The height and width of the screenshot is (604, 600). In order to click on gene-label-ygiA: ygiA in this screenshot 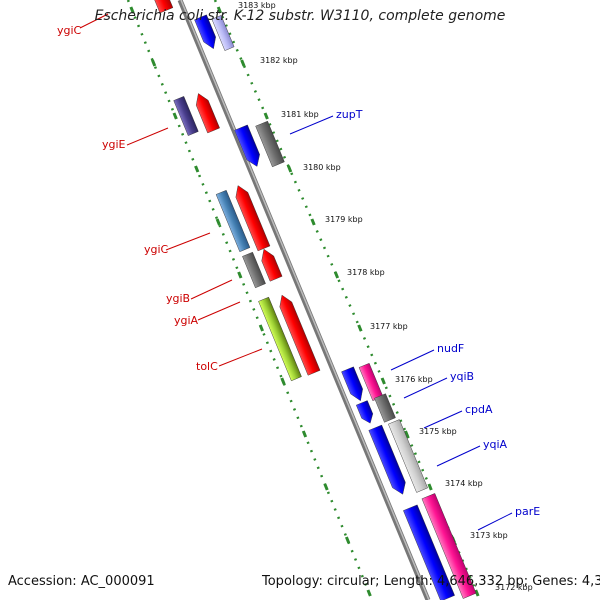, I will do `click(186, 320)`.